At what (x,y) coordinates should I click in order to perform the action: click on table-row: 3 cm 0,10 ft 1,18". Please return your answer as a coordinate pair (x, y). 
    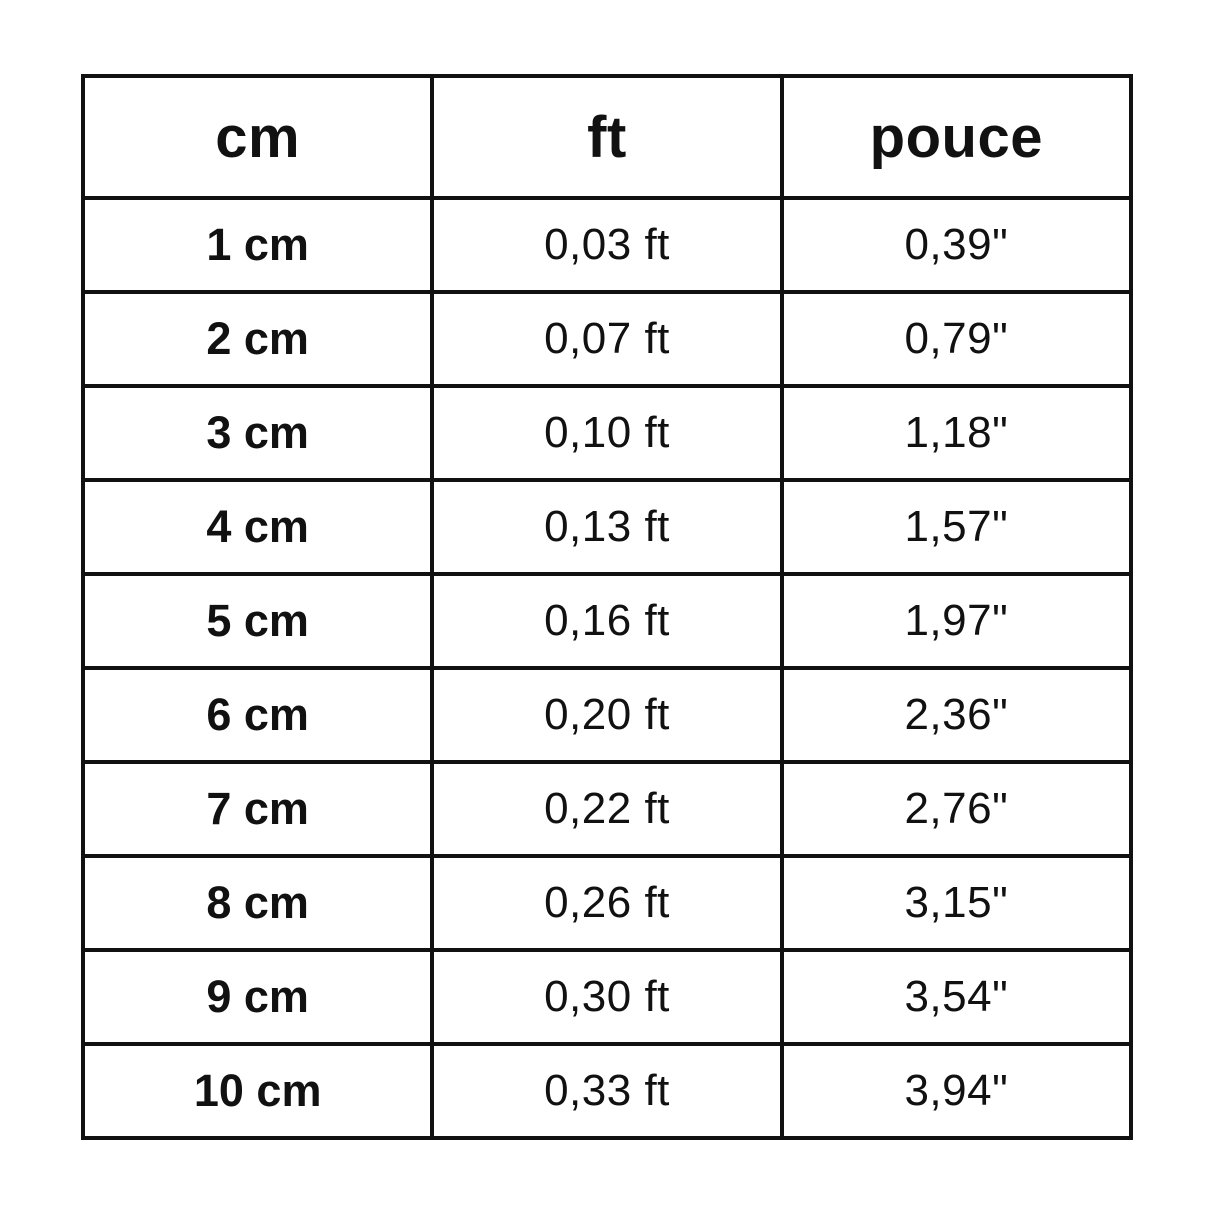
    Looking at the image, I should click on (607, 433).